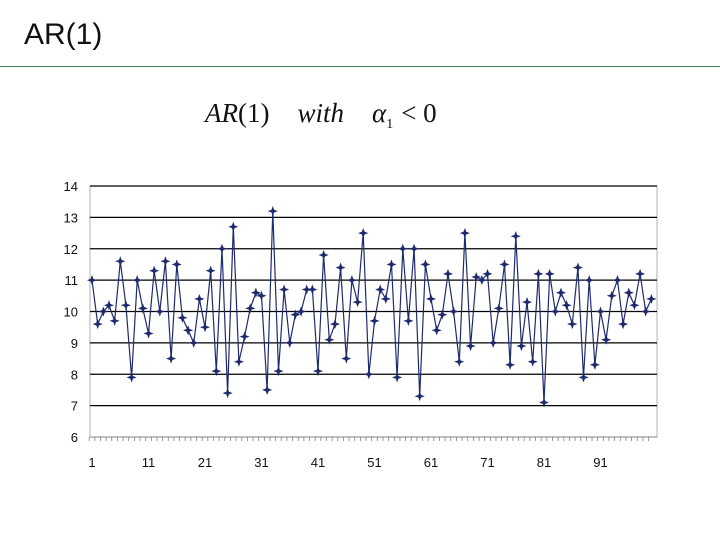 Image resolution: width=720 pixels, height=540 pixels. I want to click on x-tick-label: 11, so click(149, 462).